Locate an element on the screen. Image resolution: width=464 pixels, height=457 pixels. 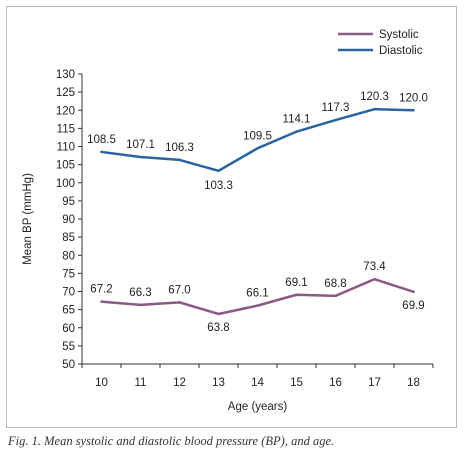
diastolic-data-label: 109.5 is located at coordinates (257, 136).